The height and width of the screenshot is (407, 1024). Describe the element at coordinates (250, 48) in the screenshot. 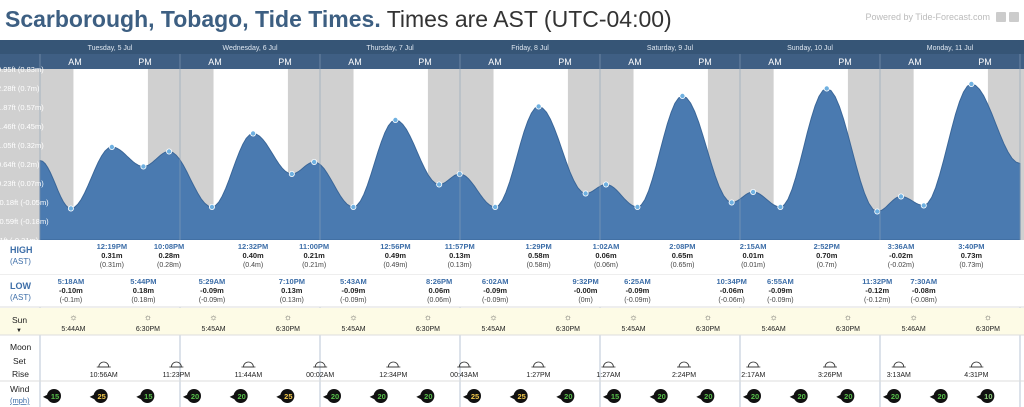

I see `day-label: Wednesday, 6 Jul` at that location.